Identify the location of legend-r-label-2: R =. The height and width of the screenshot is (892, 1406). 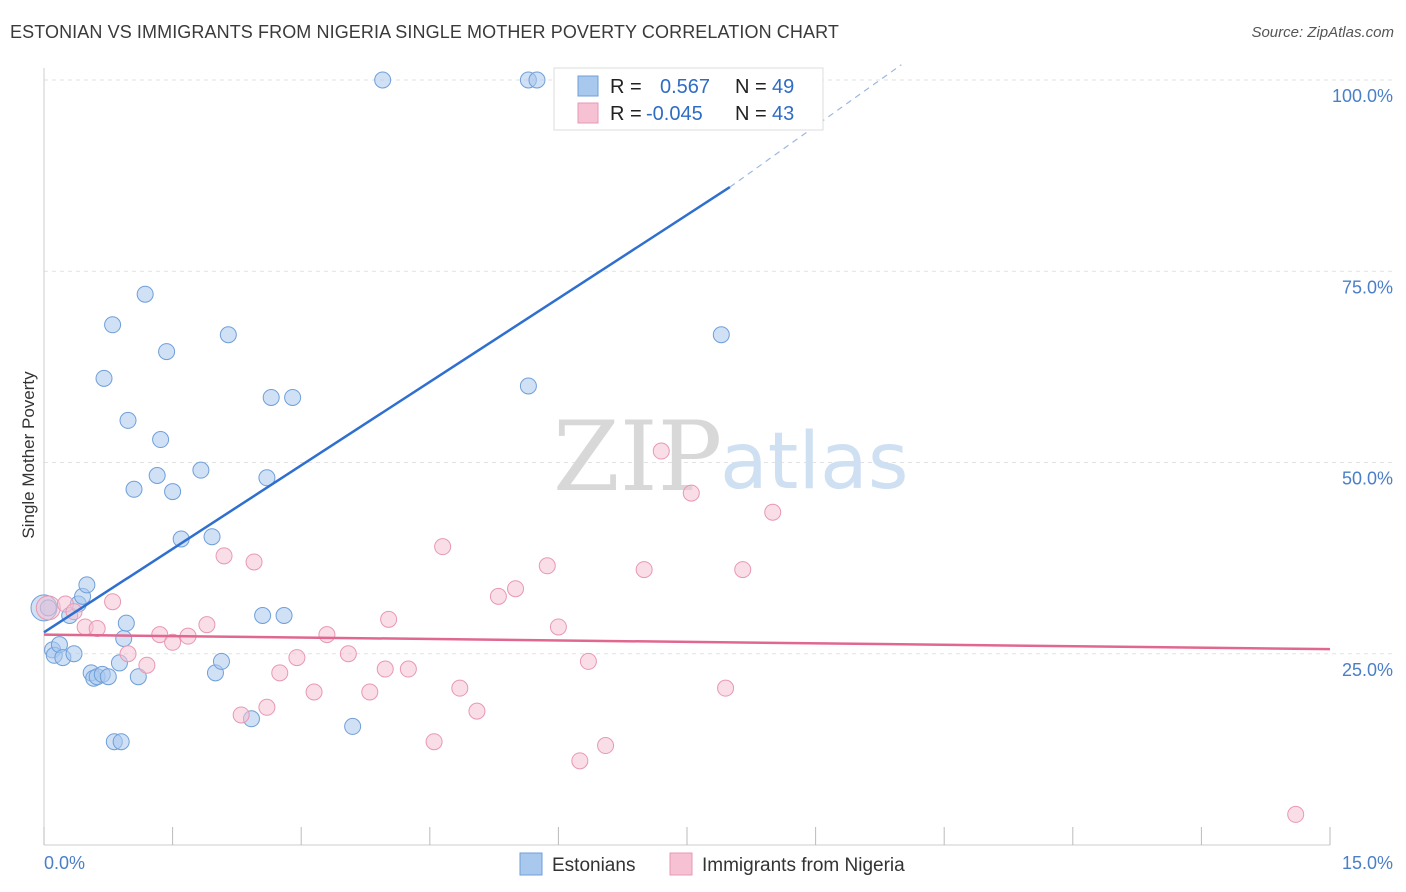
(626, 114).